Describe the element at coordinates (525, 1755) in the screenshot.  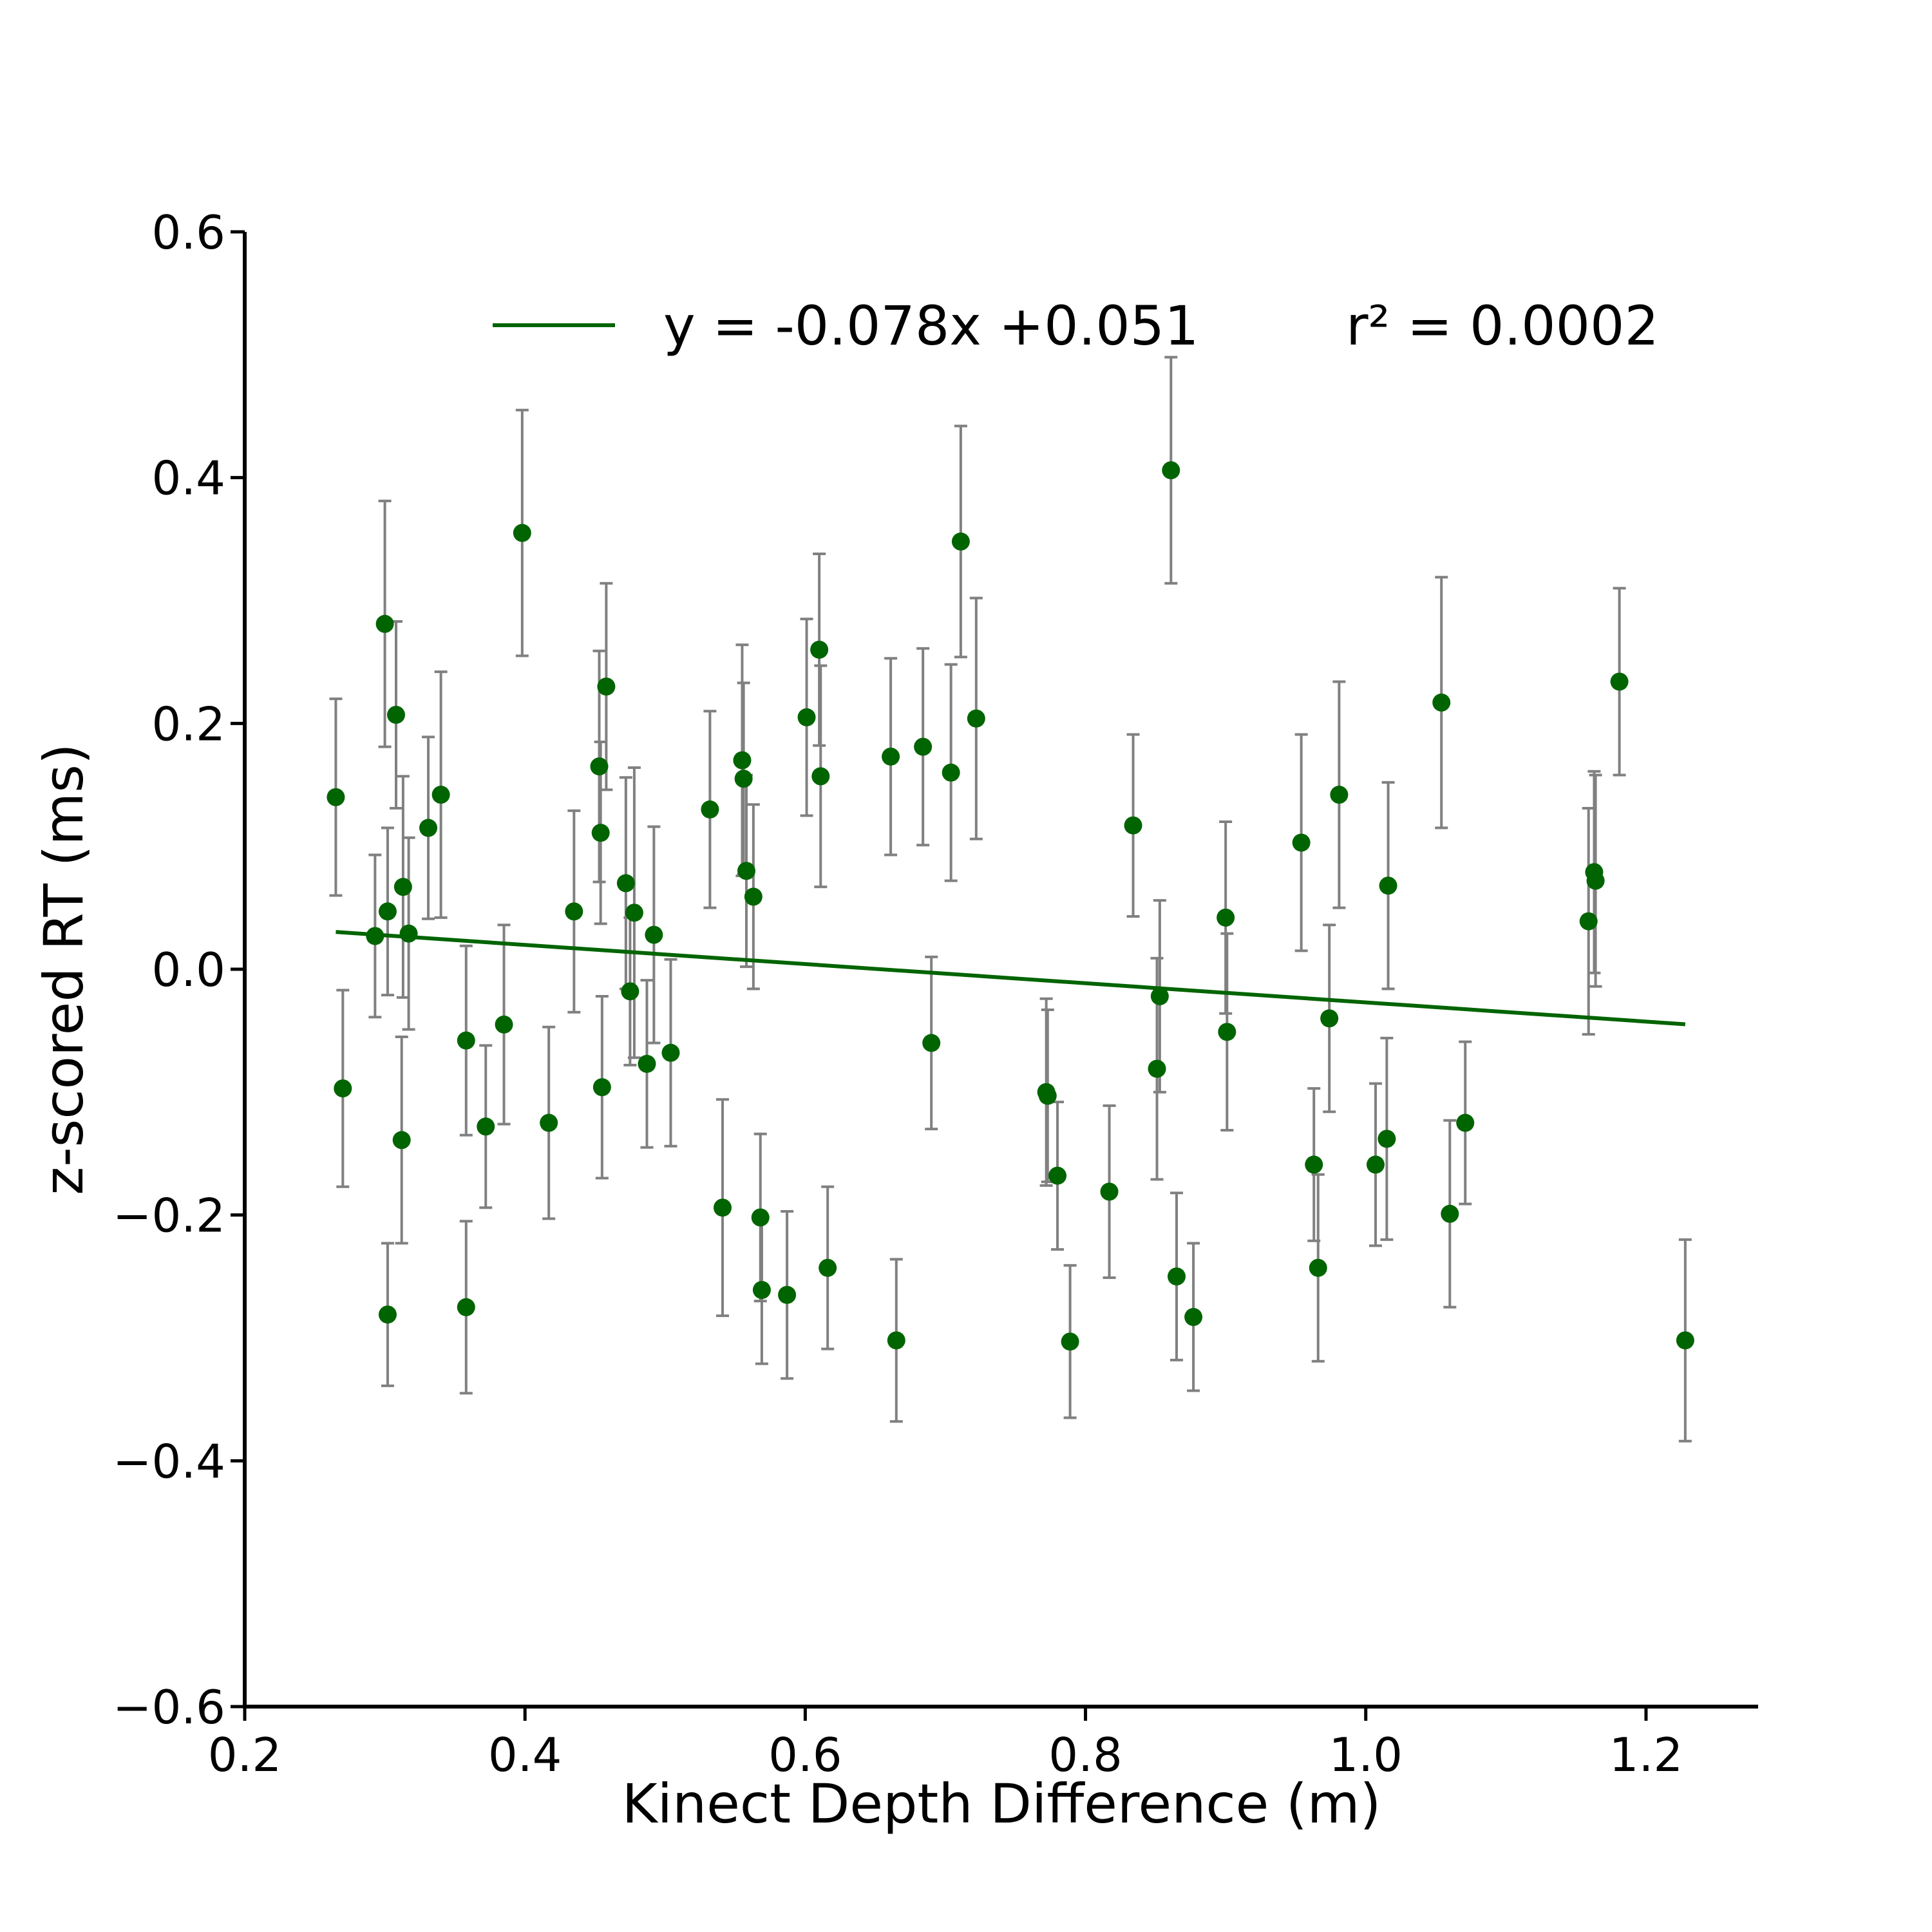
I see `x-tick-label: 0.4` at that location.